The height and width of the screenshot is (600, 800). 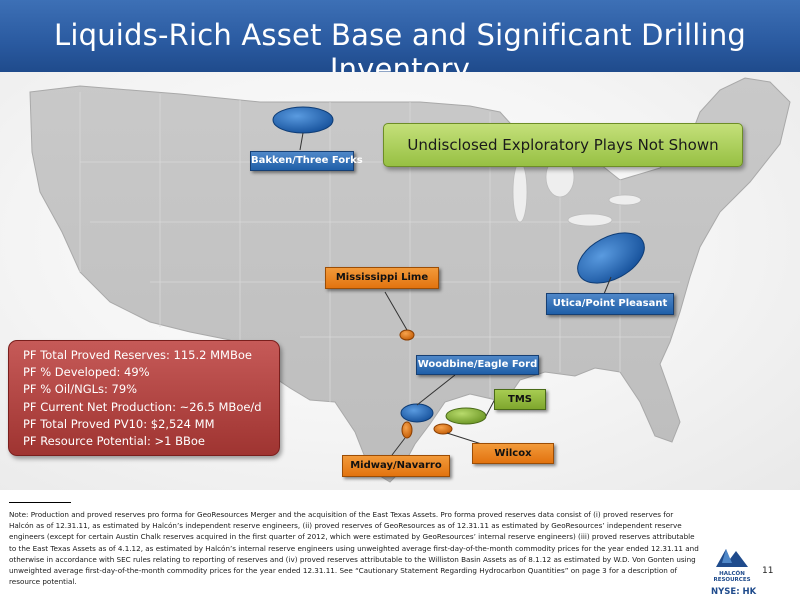 I want to click on bakken-play-marker, so click(x=303, y=120).